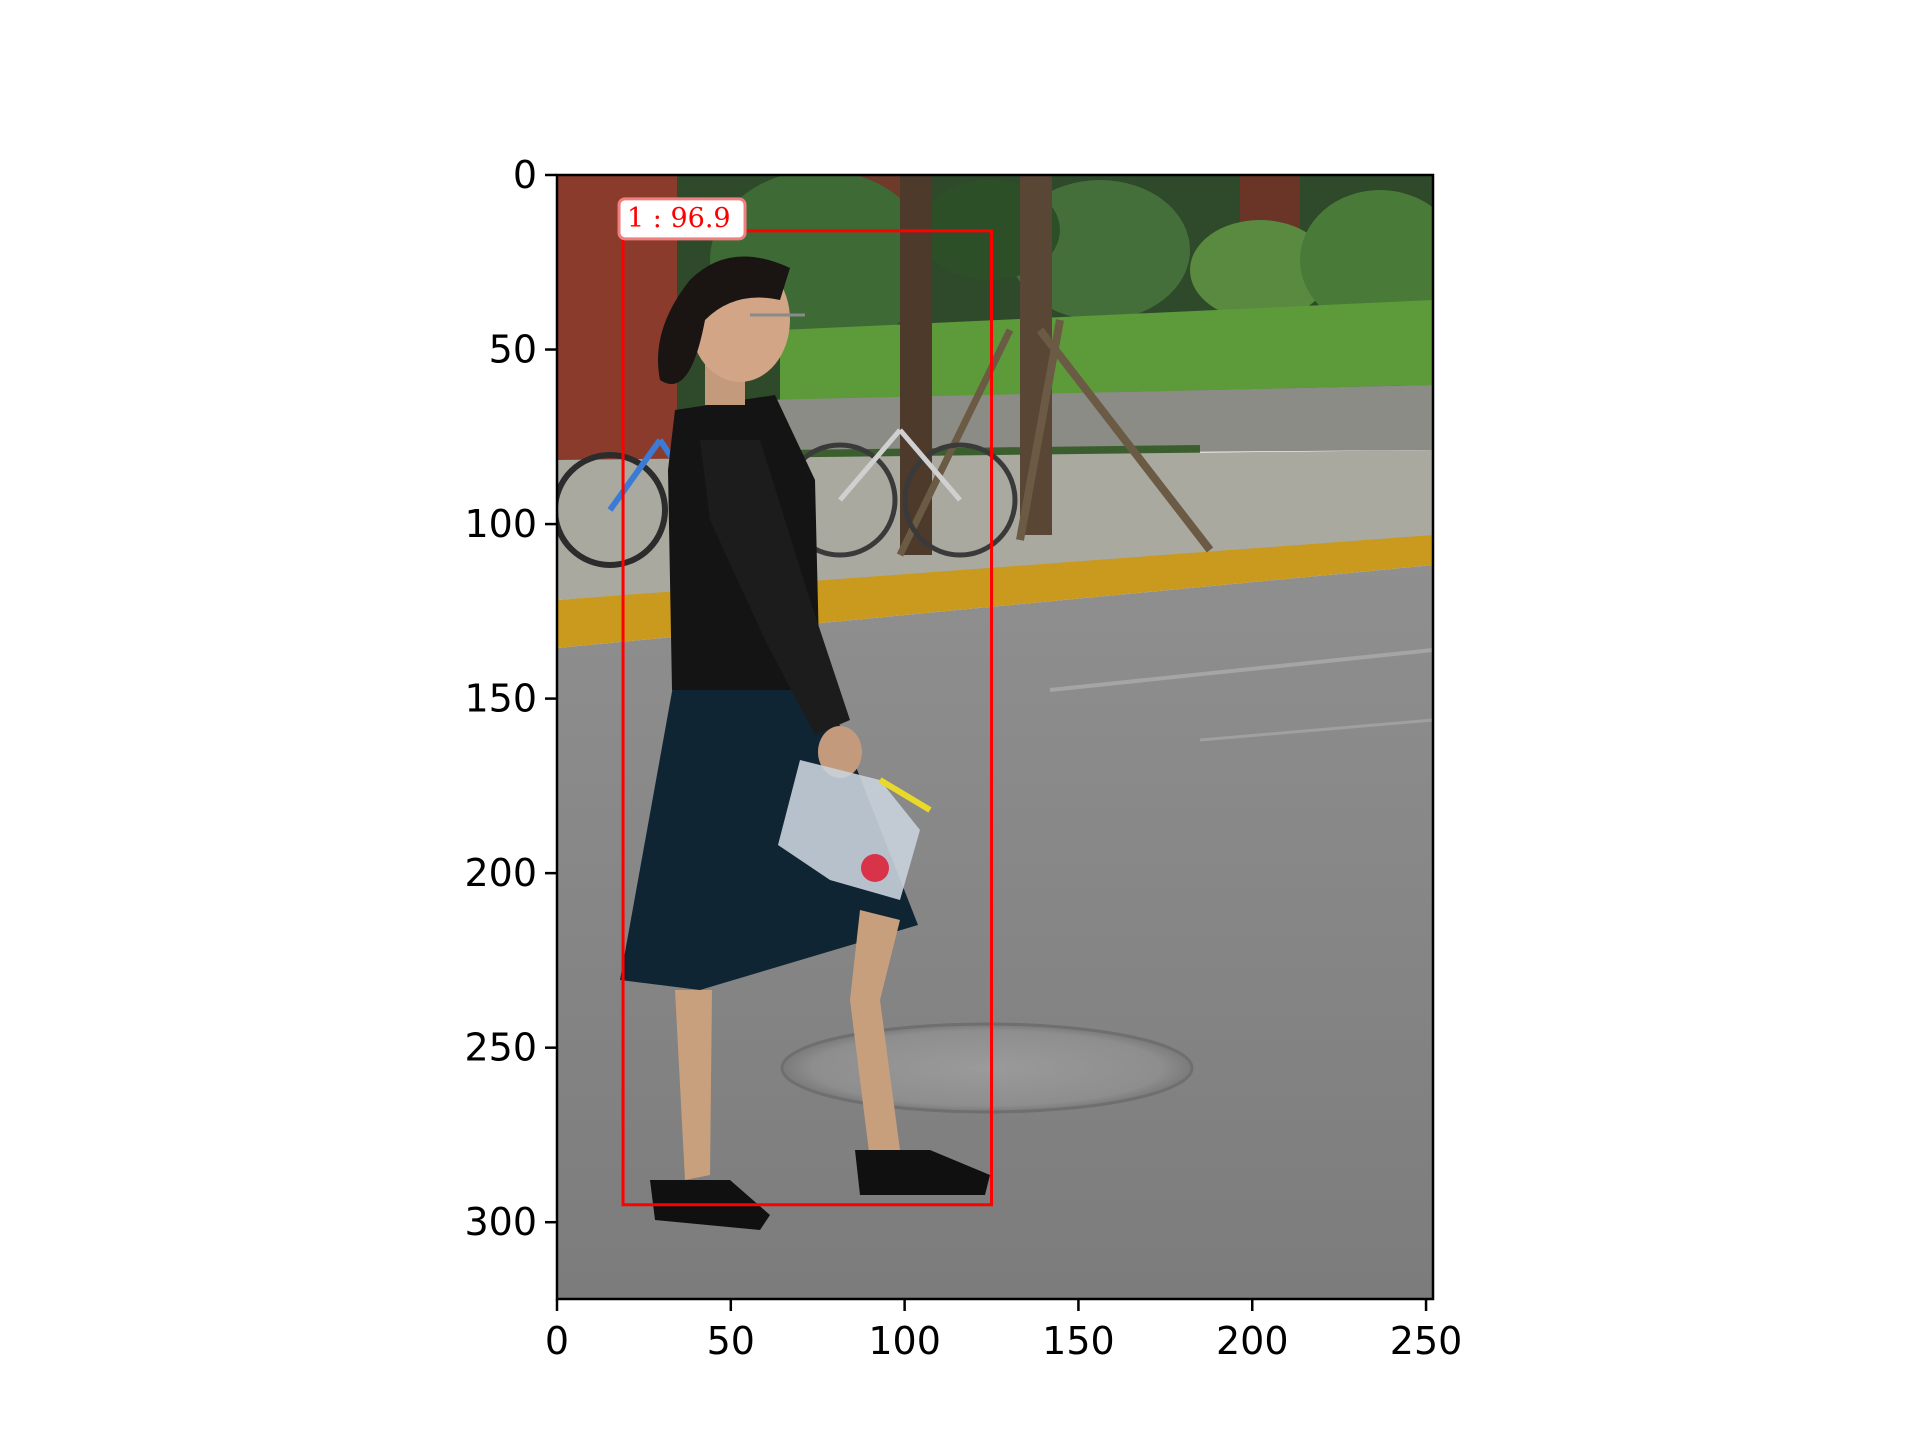 Image resolution: width=1920 pixels, height=1440 pixels. I want to click on lawn, so click(1106, 350).